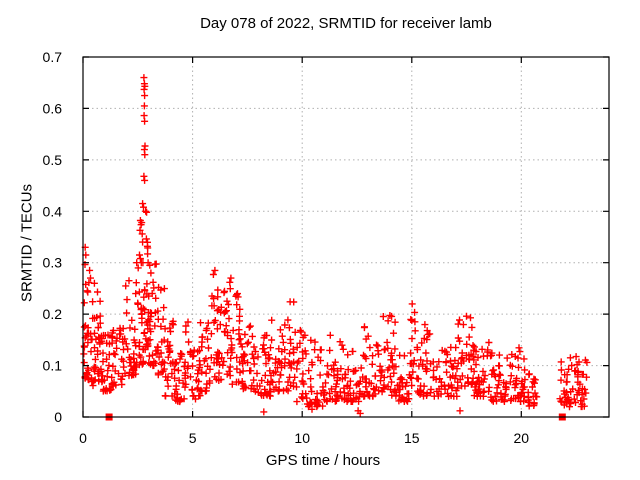  What do you see at coordinates (53, 57) in the screenshot?
I see `svg-text: 0.7` at bounding box center [53, 57].